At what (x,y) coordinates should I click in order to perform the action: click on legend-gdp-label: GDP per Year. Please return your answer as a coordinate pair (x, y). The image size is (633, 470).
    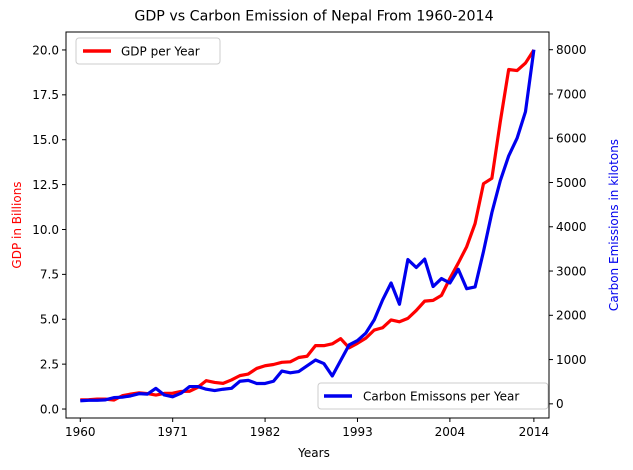
    Looking at the image, I should click on (160, 52).